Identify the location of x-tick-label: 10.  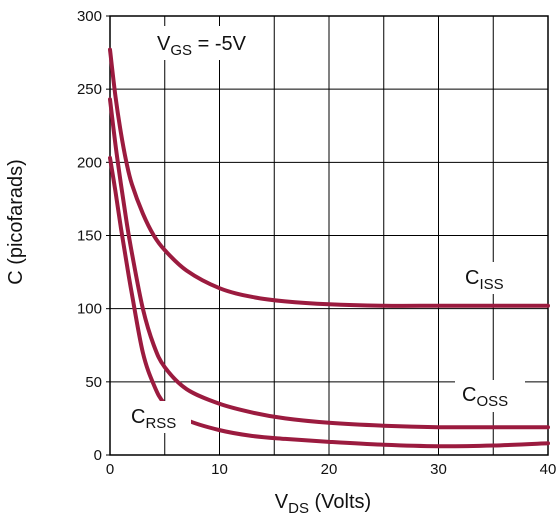
(219, 469).